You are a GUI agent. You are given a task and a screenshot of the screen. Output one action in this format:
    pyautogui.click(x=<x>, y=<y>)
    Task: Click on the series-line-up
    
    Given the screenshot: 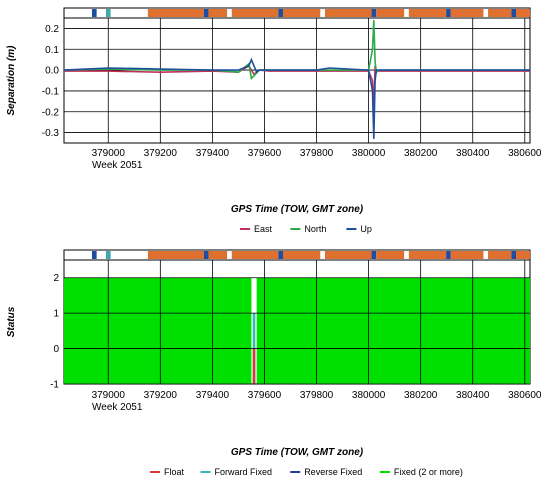 What is the action you would take?
    pyautogui.click(x=296, y=98)
    